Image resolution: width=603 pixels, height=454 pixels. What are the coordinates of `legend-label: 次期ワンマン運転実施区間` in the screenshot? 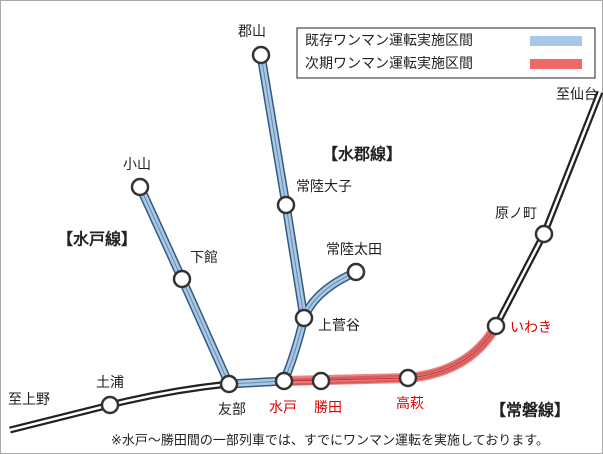 It's located at (389, 64).